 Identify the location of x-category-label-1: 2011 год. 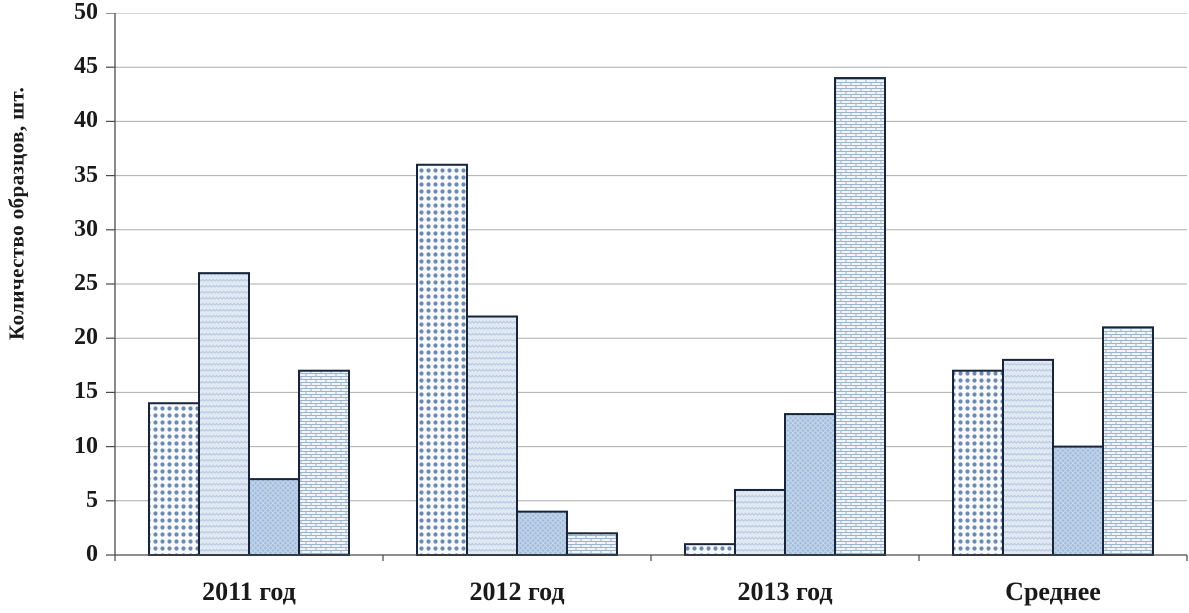
(249, 591).